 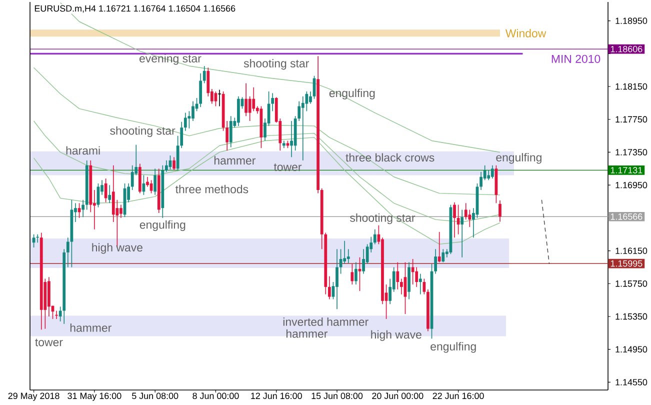 What do you see at coordinates (155, 396) in the screenshot?
I see `x-tick-label: 5 Jun 08:00` at bounding box center [155, 396].